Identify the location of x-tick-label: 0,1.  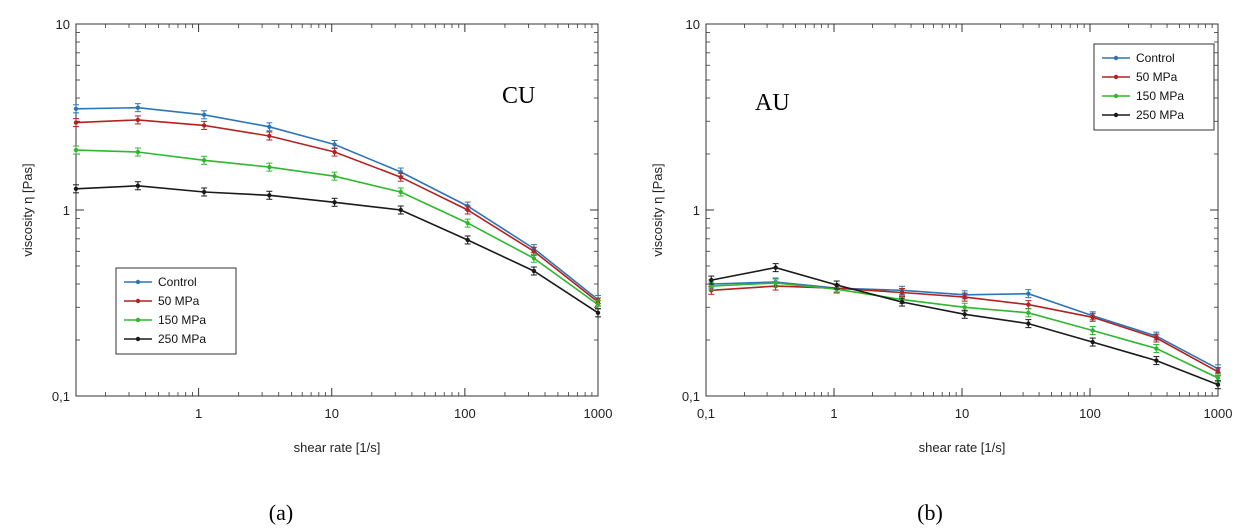
(706, 413).